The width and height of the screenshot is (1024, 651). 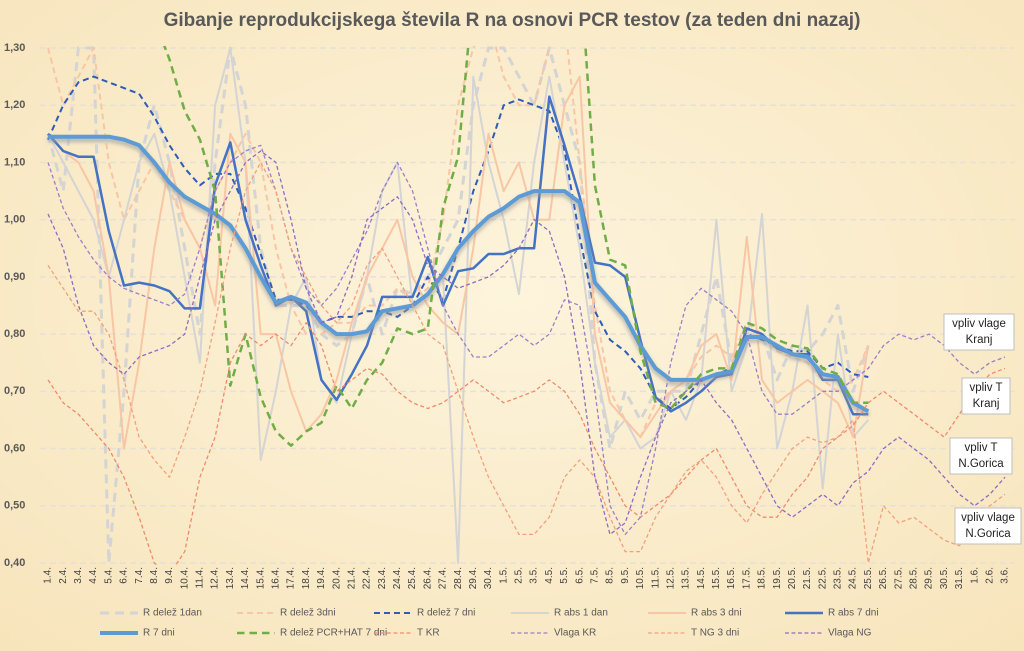 What do you see at coordinates (159, 633) in the screenshot?
I see `legend-label: R 7 dni` at bounding box center [159, 633].